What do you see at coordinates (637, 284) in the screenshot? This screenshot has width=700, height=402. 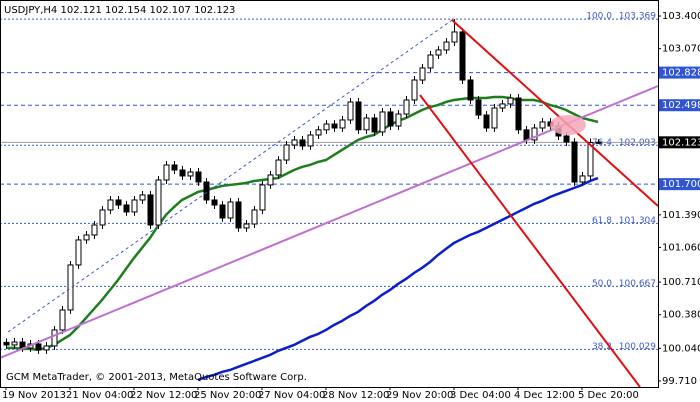 I see `fib-value: 100.667` at bounding box center [637, 284].